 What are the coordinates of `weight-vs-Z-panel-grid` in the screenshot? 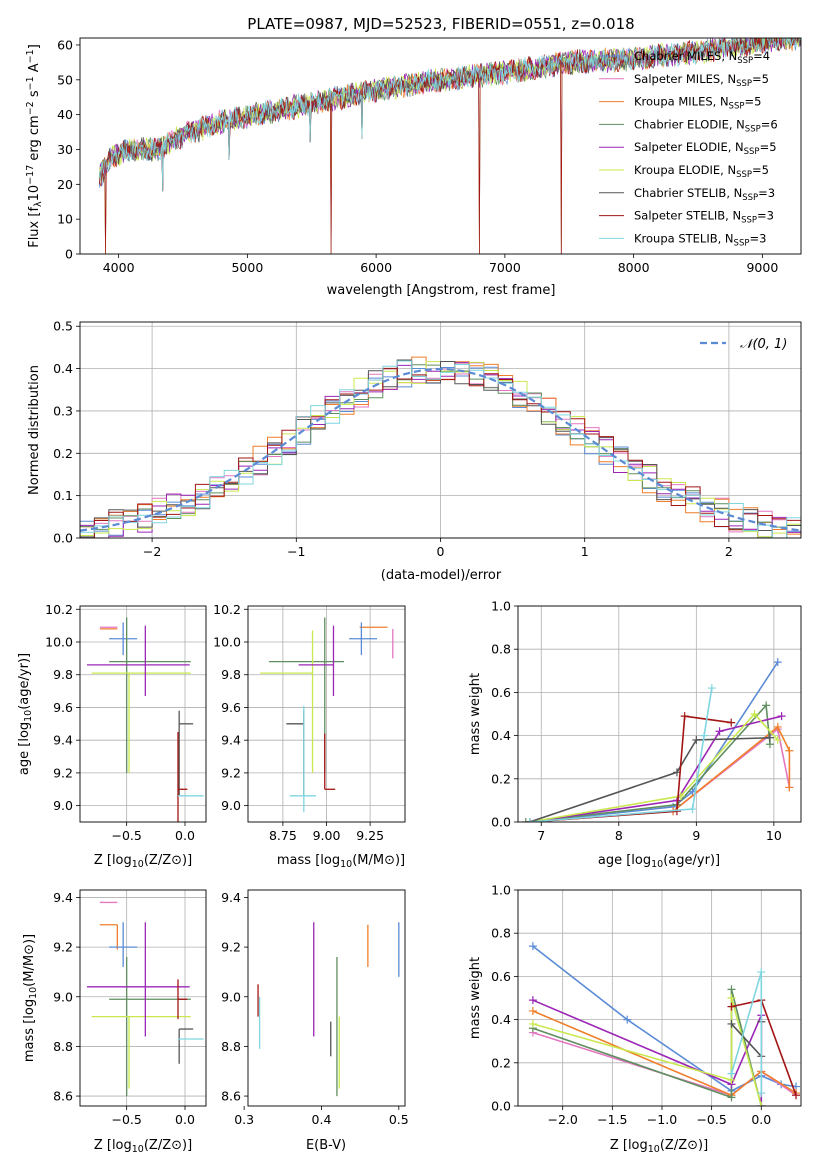 It's located at (659, 998).